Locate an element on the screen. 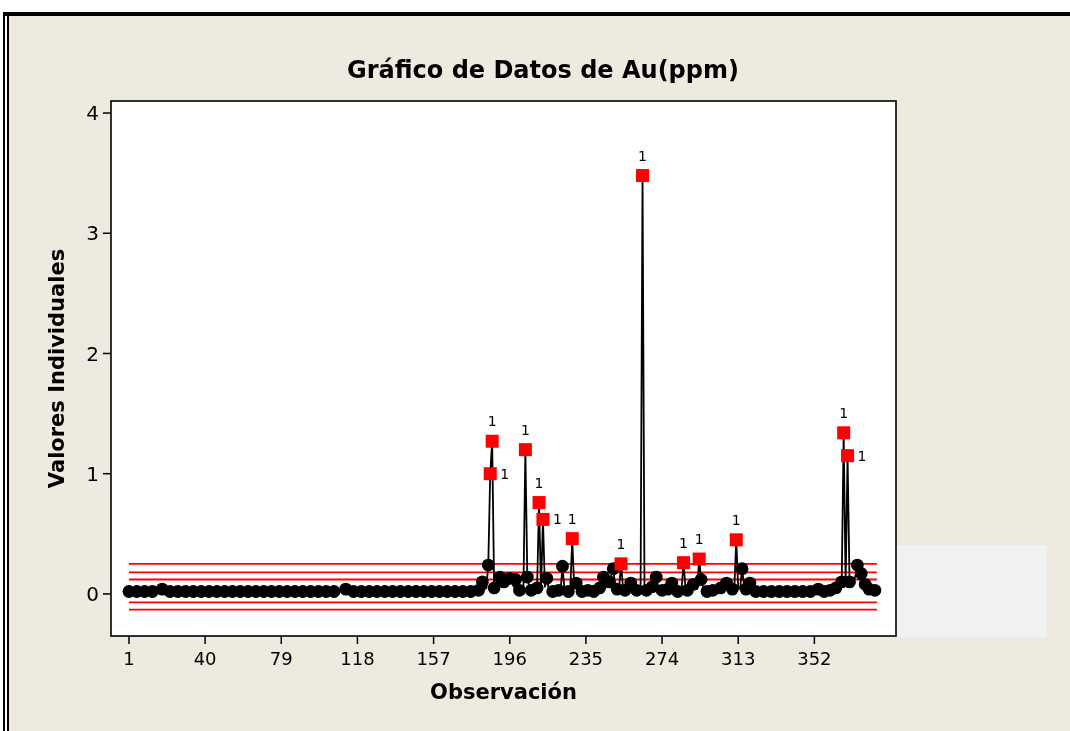 The width and height of the screenshot is (1070, 731). x-tick-label: 235 is located at coordinates (586, 658).